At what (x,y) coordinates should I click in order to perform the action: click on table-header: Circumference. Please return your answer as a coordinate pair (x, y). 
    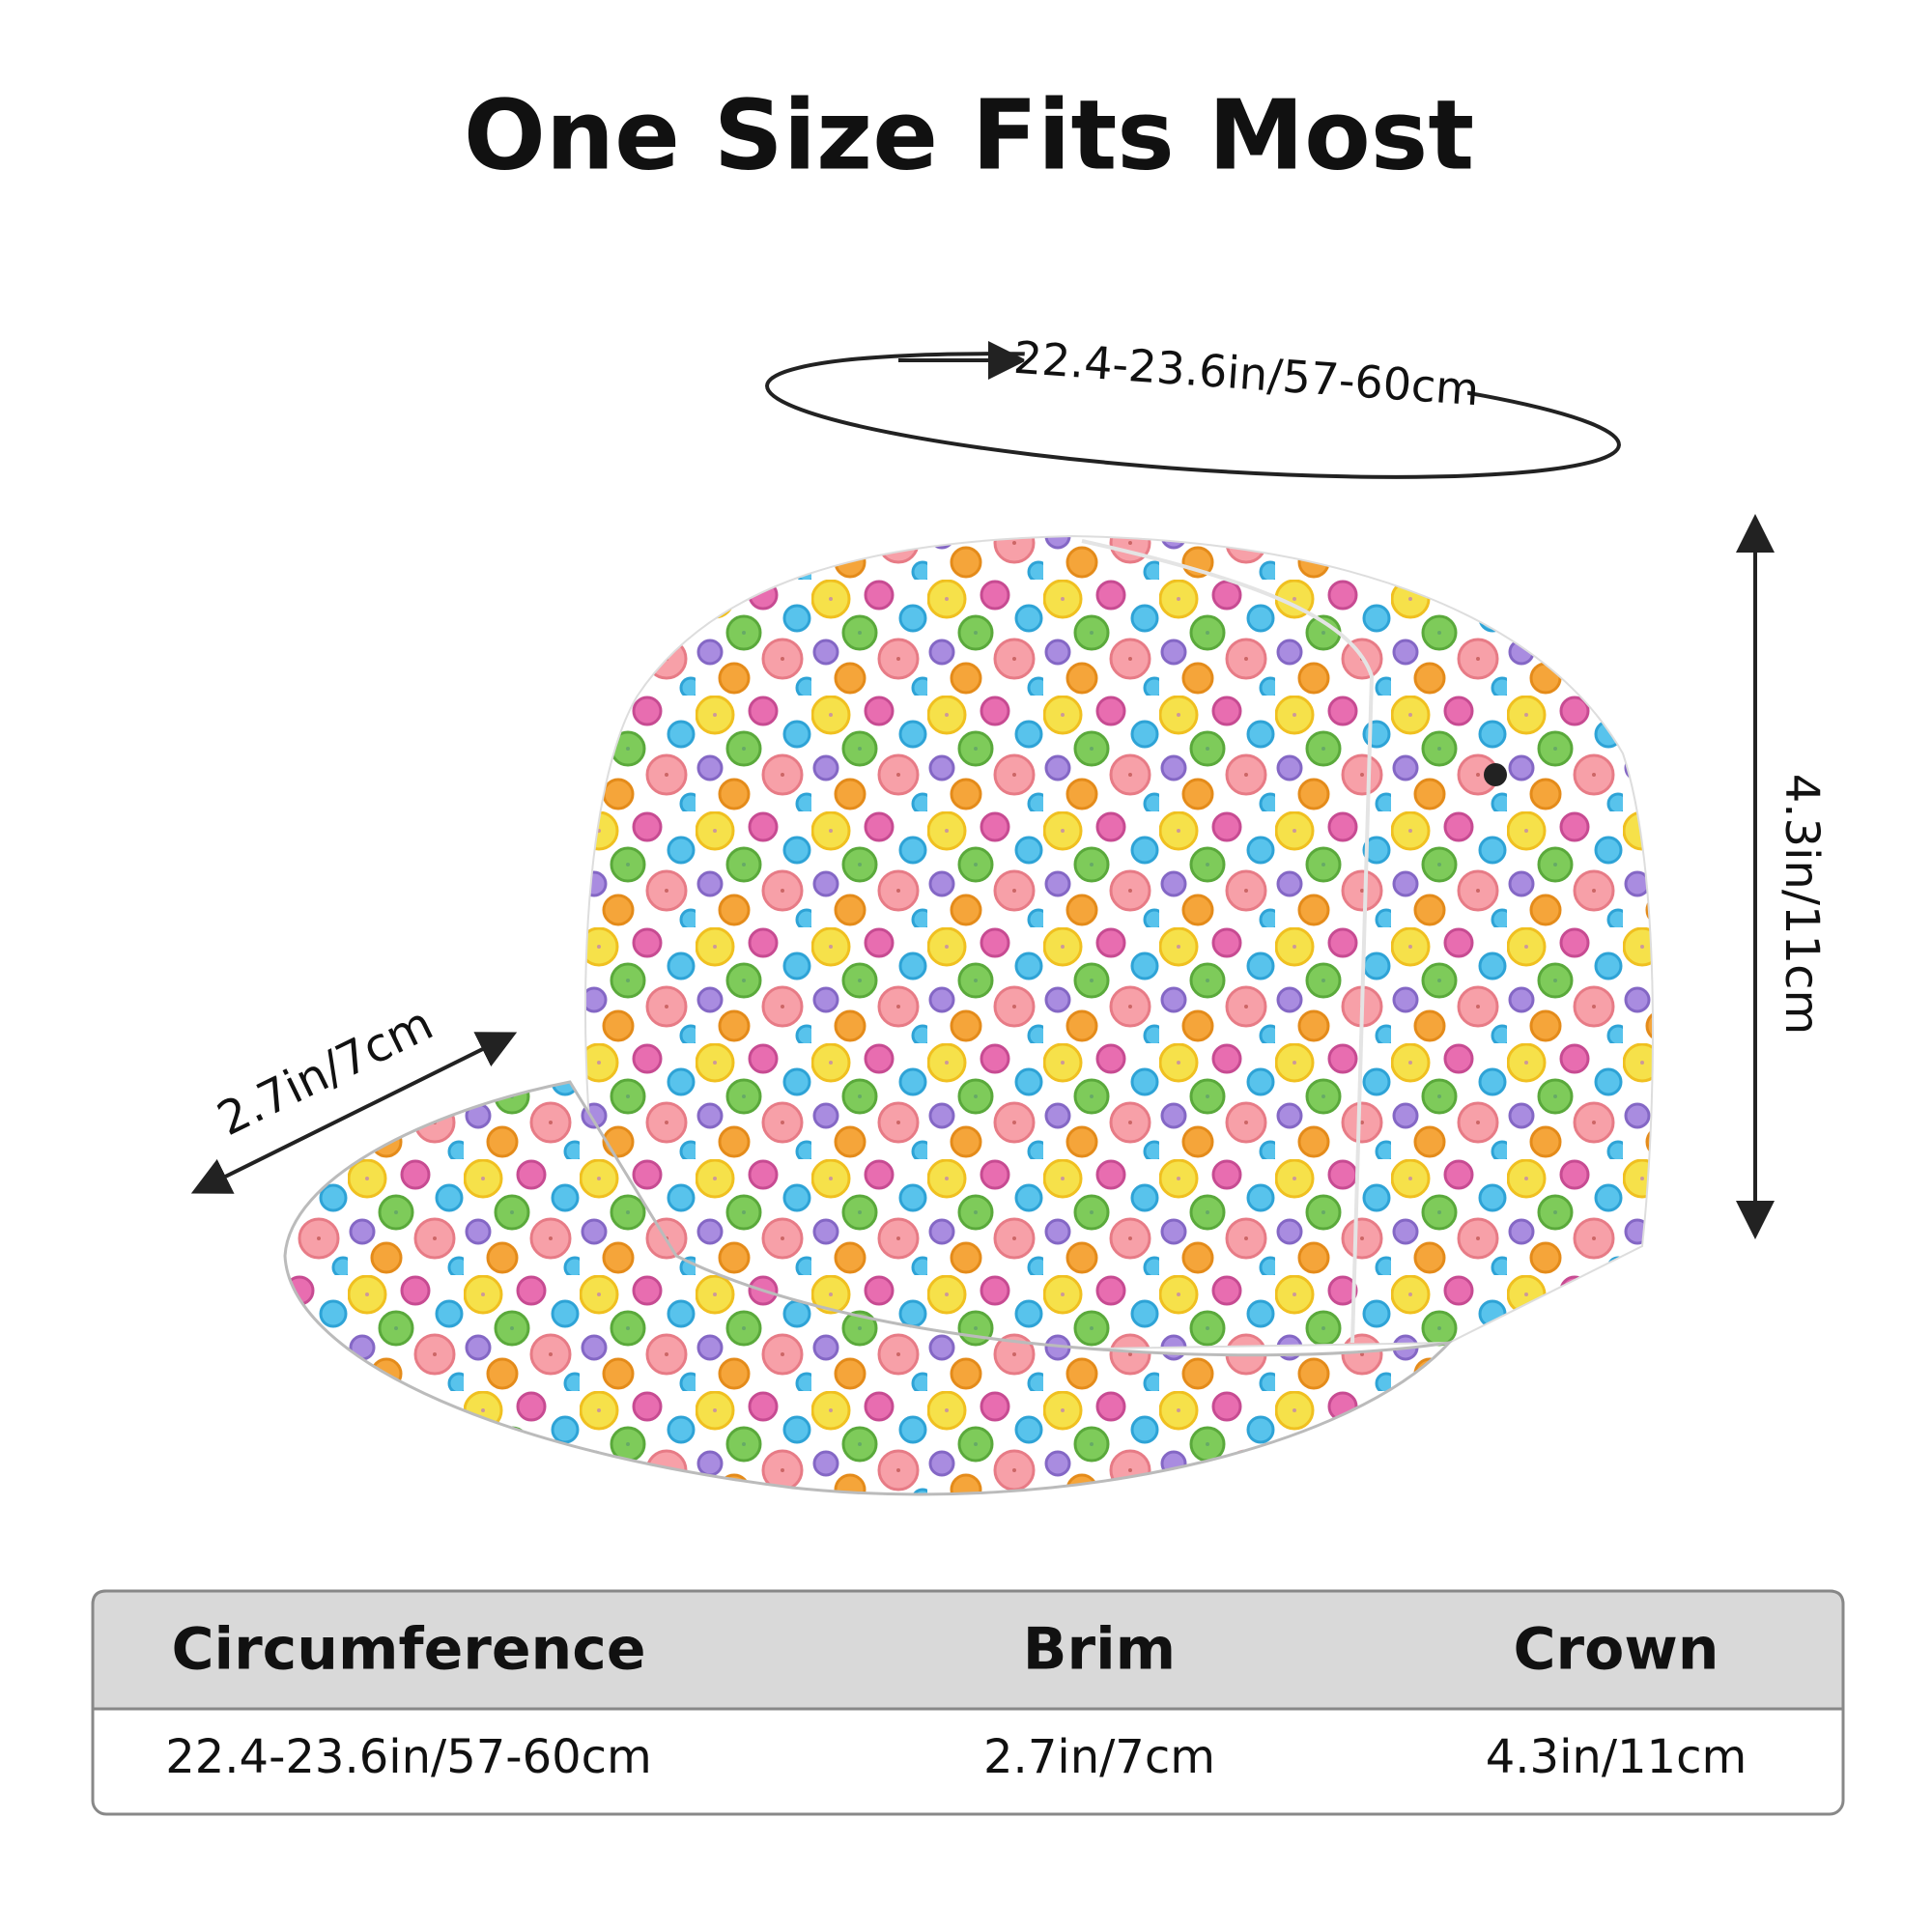
    Looking at the image, I should click on (408, 1650).